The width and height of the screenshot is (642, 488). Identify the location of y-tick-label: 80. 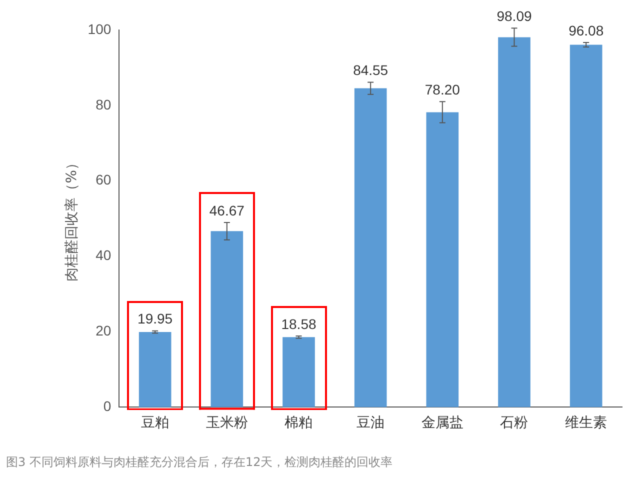
(104, 104).